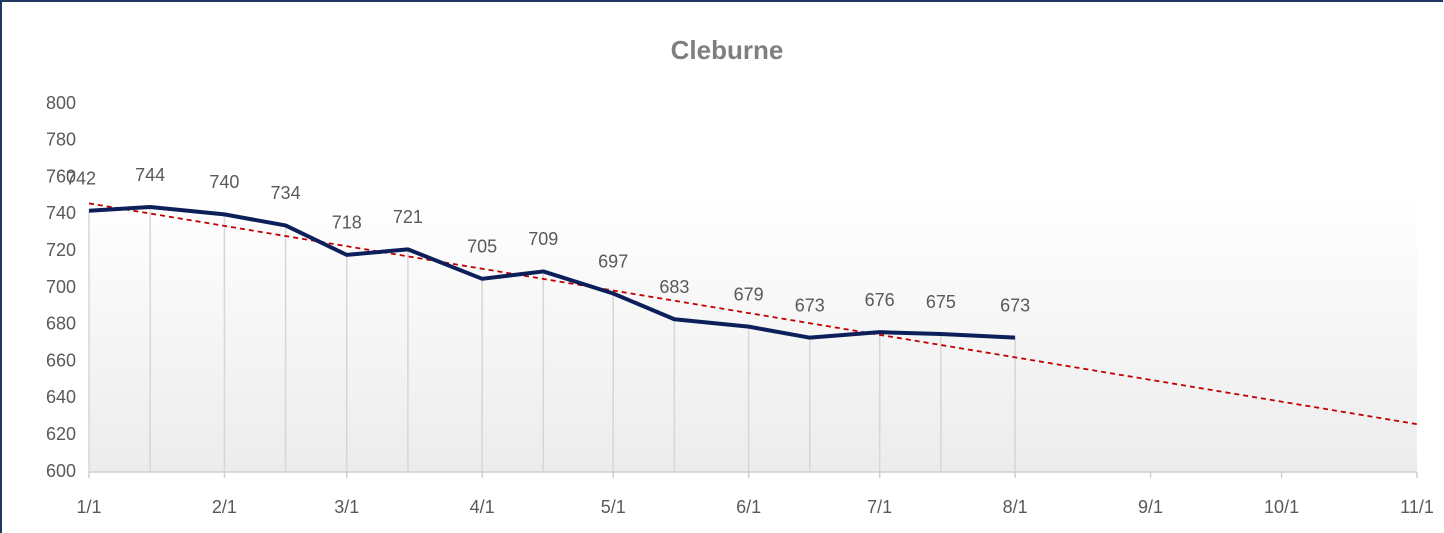  What do you see at coordinates (613, 507) in the screenshot?
I see `x-tick-label: 5/1` at bounding box center [613, 507].